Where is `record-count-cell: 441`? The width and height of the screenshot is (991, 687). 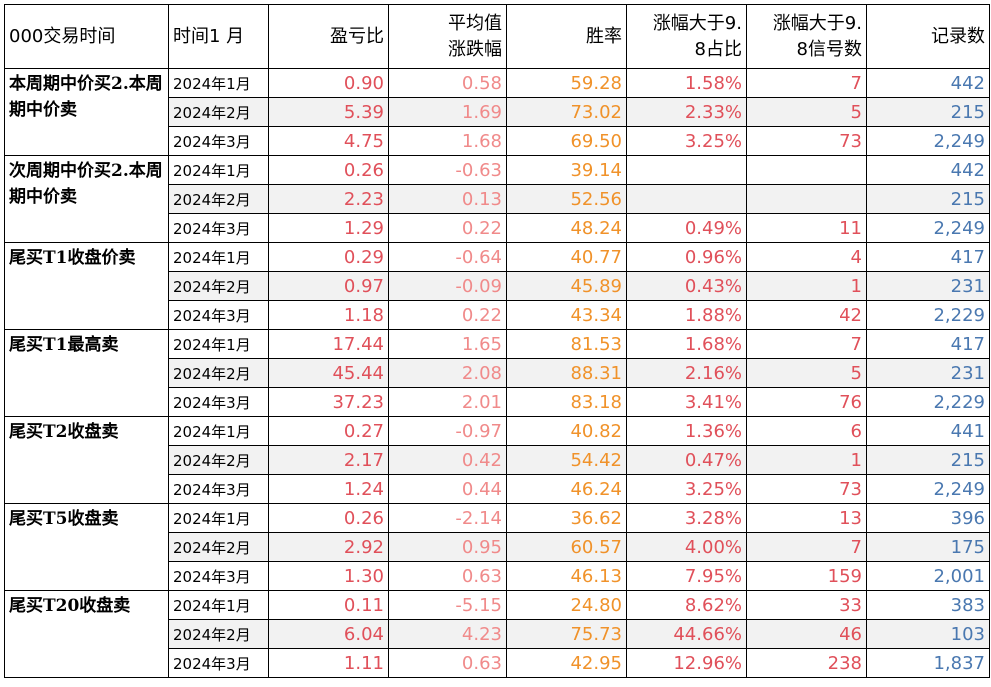 record-count-cell: 441 is located at coordinates (928, 431).